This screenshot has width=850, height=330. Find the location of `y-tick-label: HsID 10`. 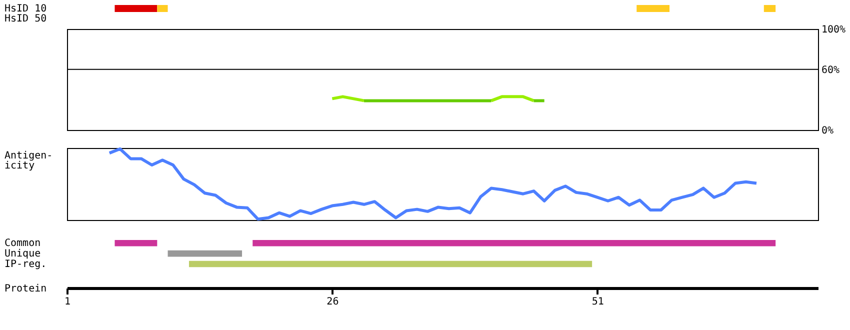

y-tick-label: HsID 10 is located at coordinates (25, 9).